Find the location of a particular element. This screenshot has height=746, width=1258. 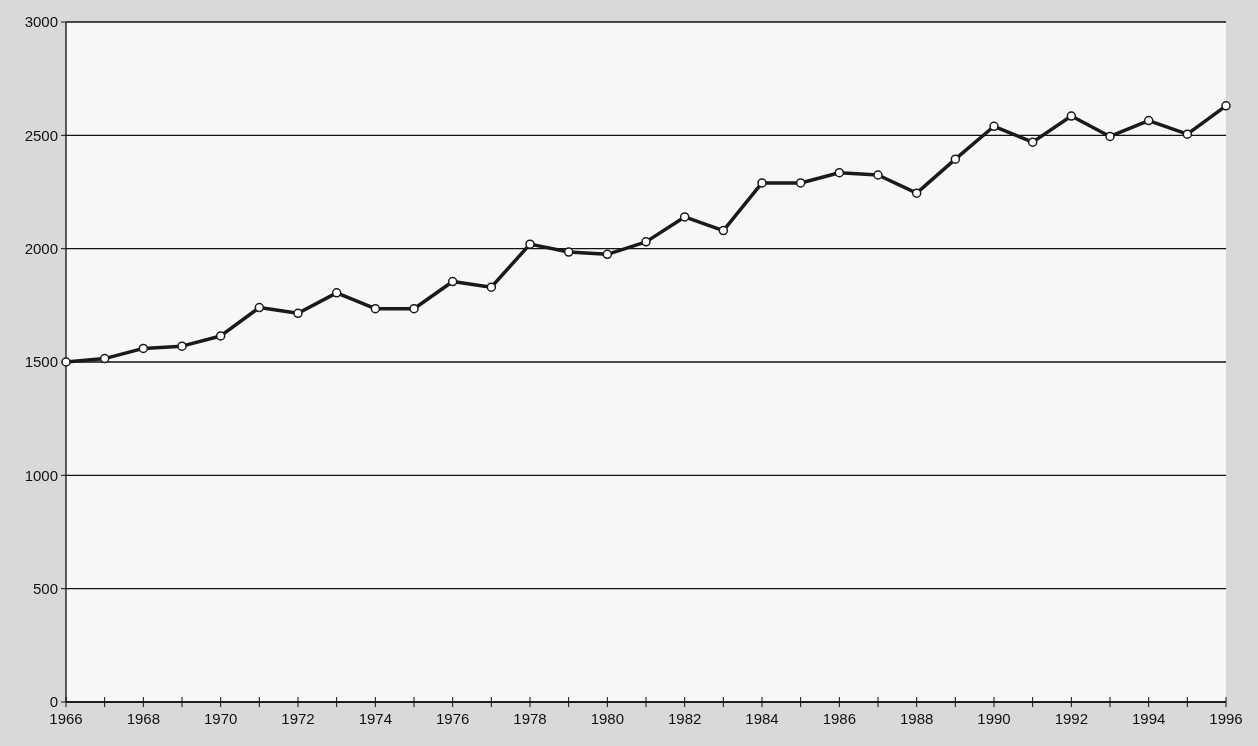

x-tick-label: 1992 is located at coordinates (1071, 718).